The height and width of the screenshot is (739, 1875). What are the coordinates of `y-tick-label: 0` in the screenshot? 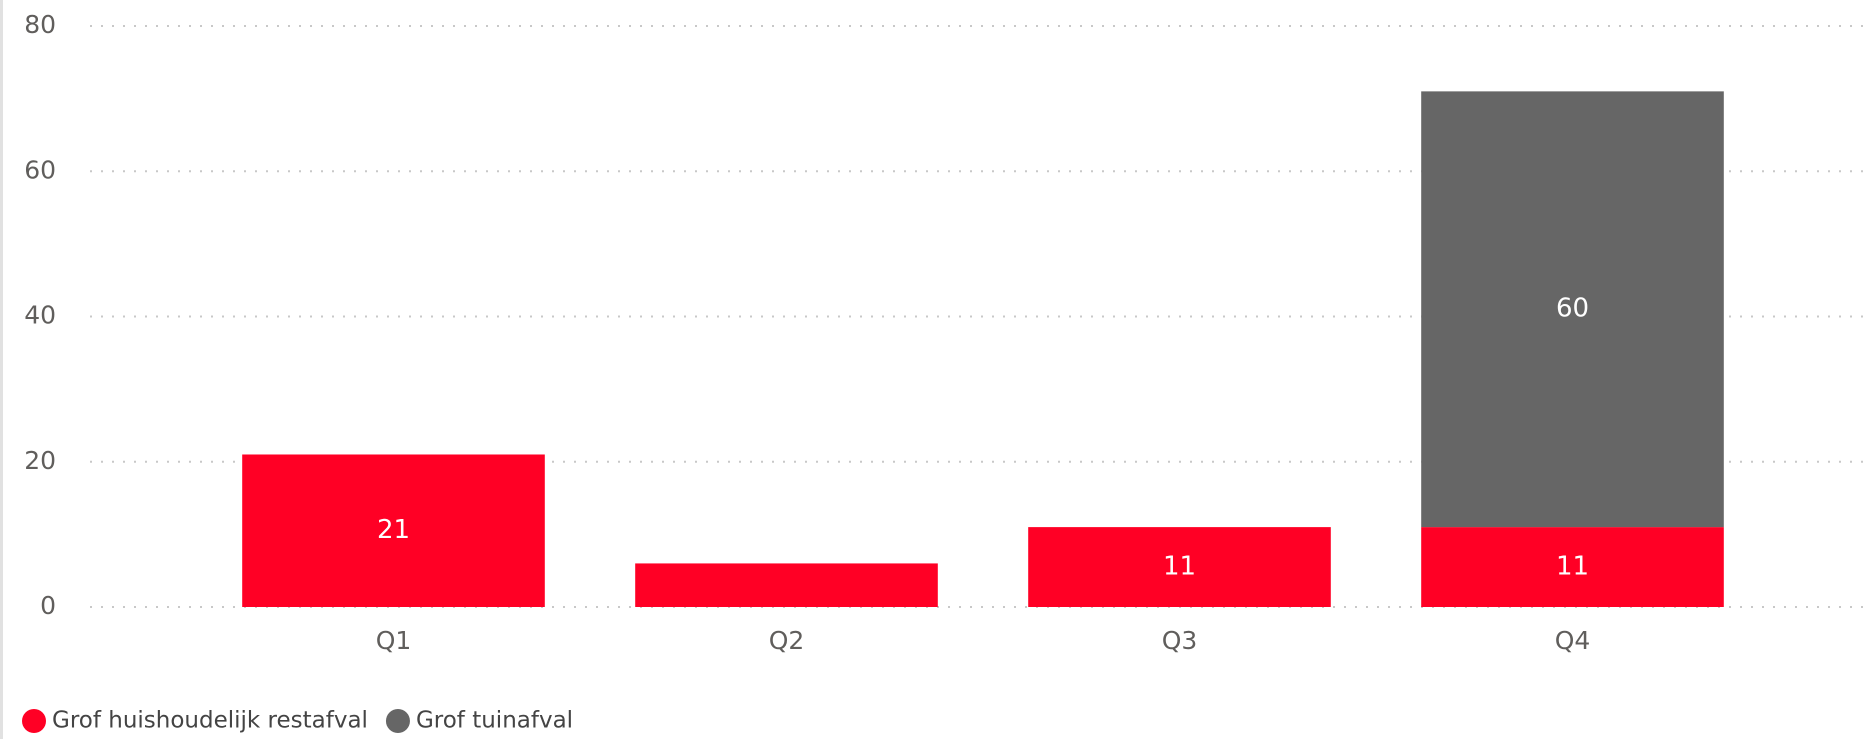 It's located at (48, 605).